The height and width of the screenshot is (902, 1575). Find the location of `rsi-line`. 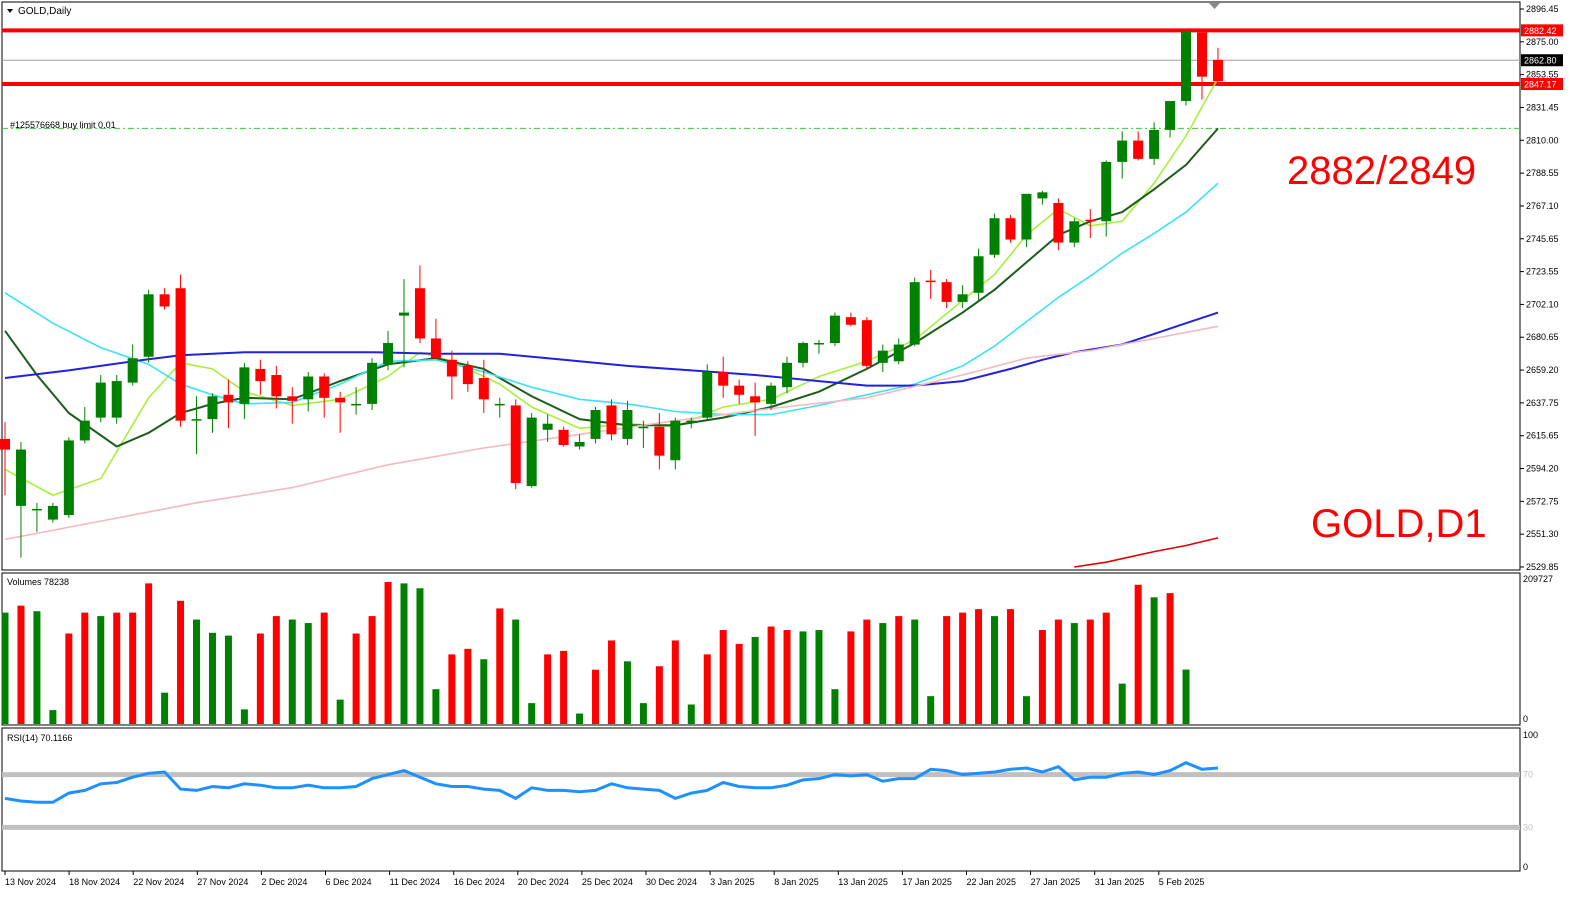

rsi-line is located at coordinates (611, 782).